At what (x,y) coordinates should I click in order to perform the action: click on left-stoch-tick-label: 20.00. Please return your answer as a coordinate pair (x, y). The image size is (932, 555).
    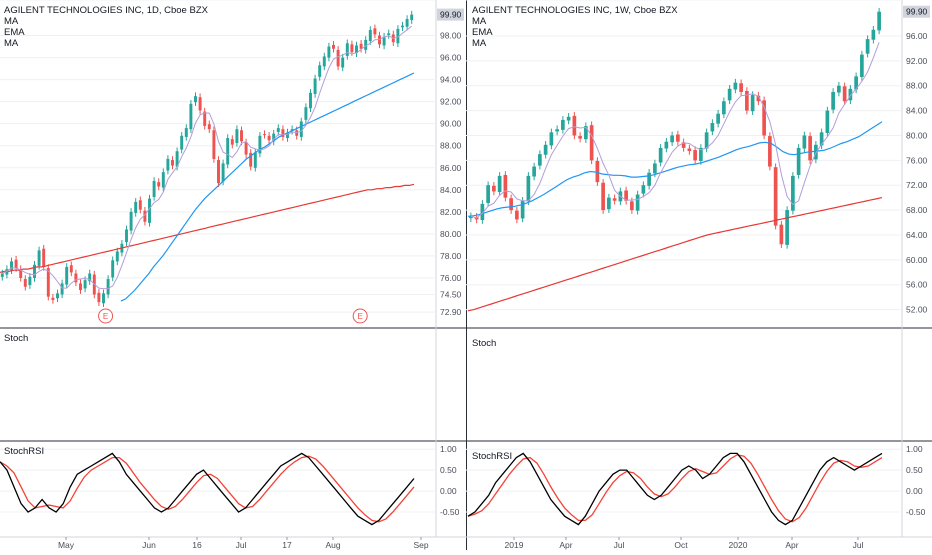
    Looking at the image, I should click on (451, 1).